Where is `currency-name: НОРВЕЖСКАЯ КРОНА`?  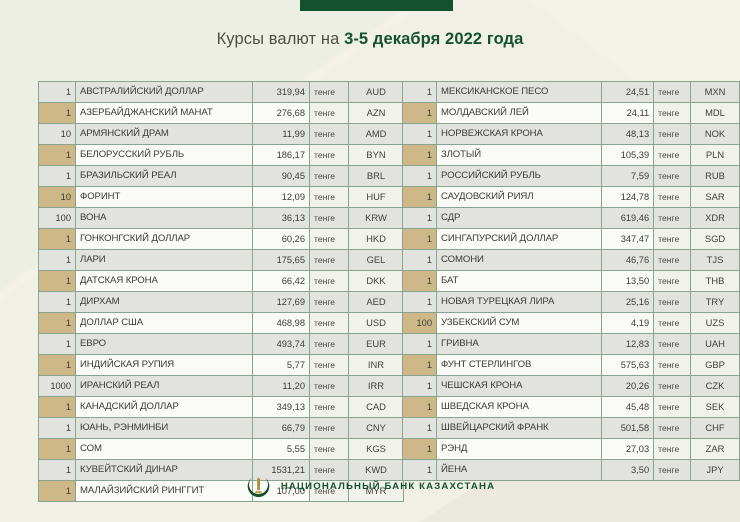
currency-name: НОРВЕЖСКАЯ КРОНА is located at coordinates (519, 134).